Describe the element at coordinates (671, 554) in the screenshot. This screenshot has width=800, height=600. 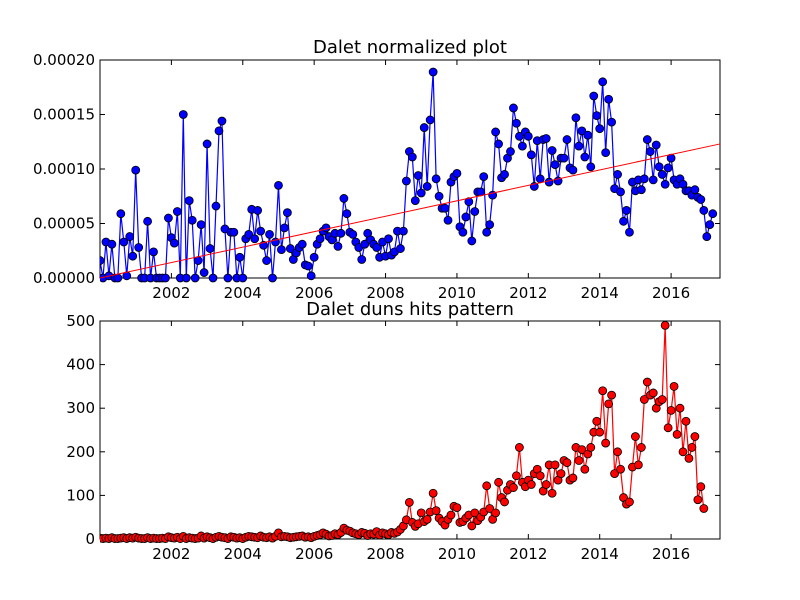
I see `hits-x-tick-label: 2016` at that location.